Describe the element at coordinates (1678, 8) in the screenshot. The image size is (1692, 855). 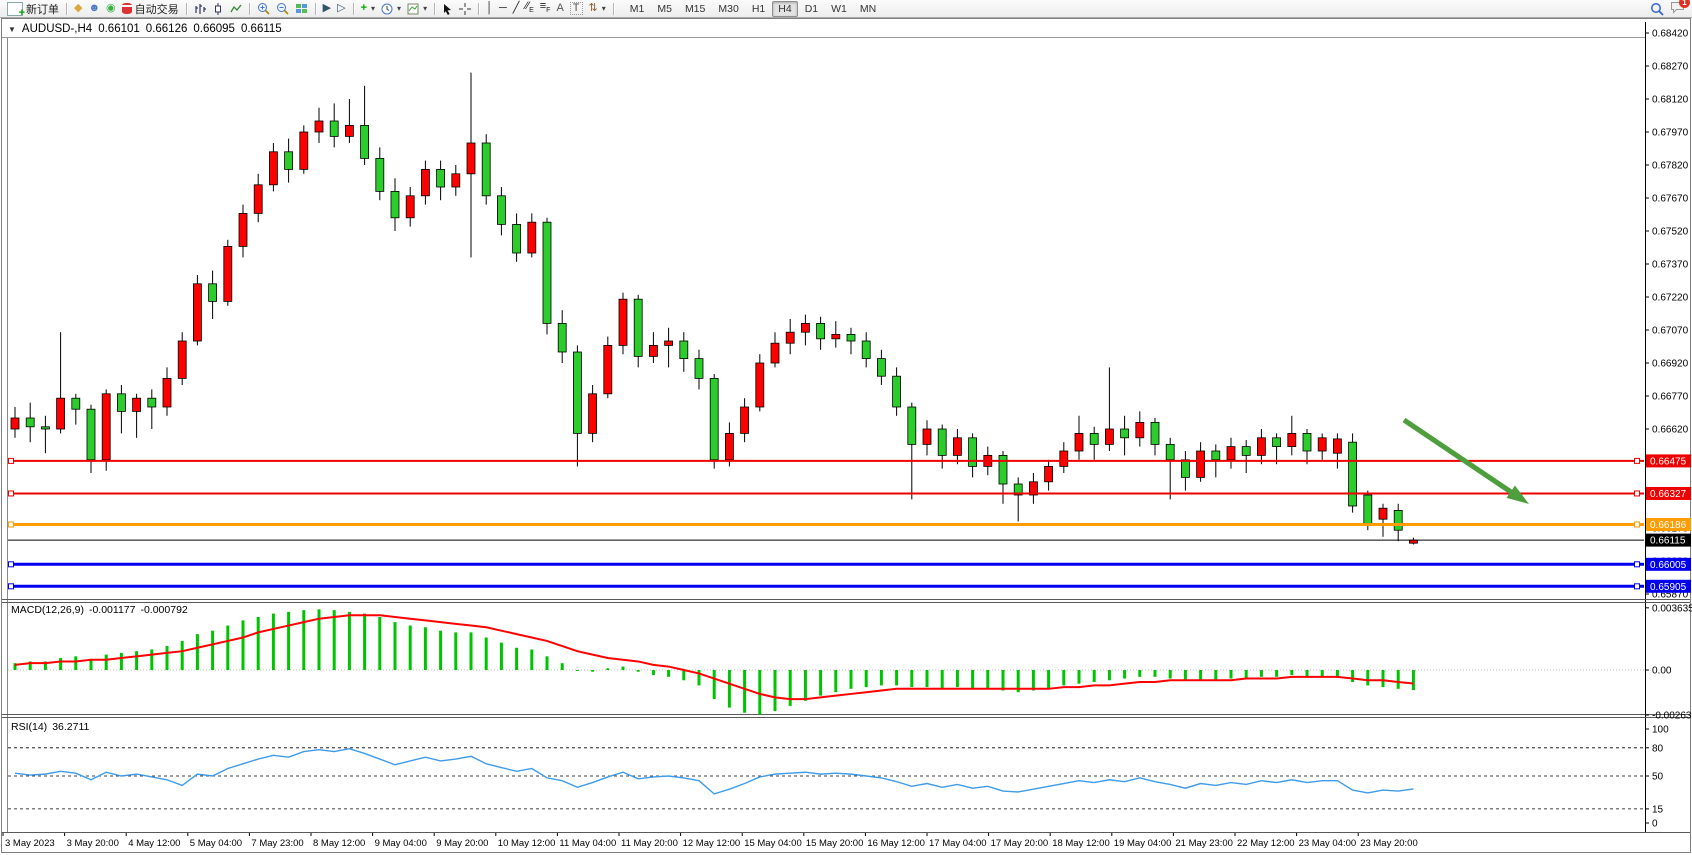
I see `notifications-button: 1` at that location.